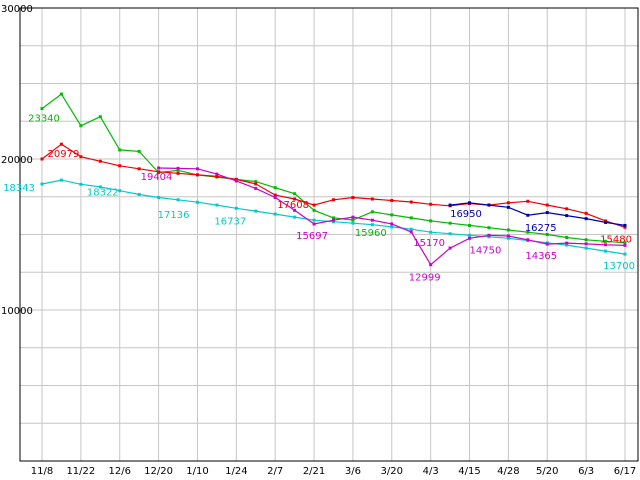 This screenshot has width=640, height=480. What do you see at coordinates (312, 236) in the screenshot?
I see `point-value-label: 15697` at bounding box center [312, 236].